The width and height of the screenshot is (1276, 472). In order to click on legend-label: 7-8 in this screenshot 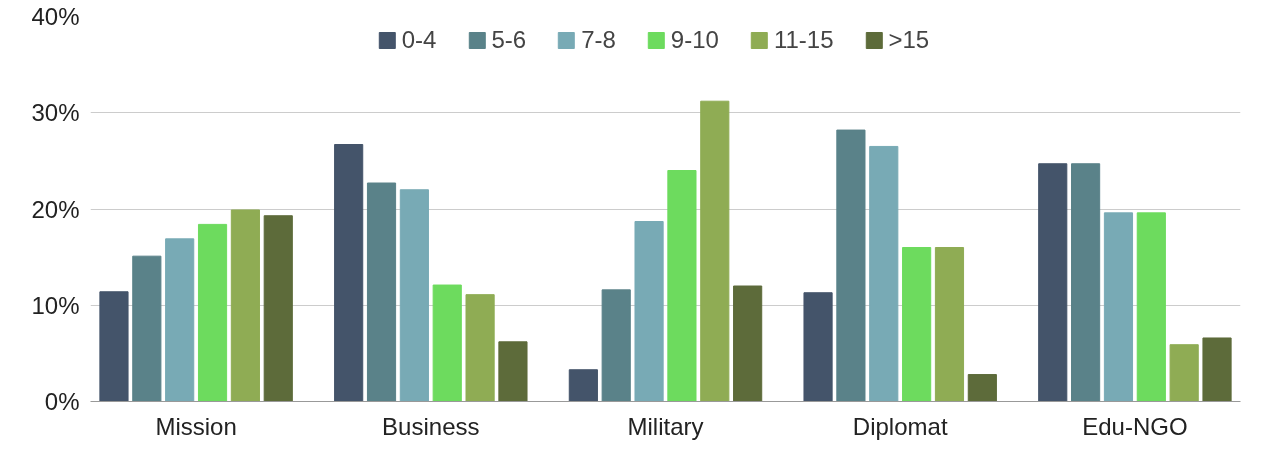, I will do `click(598, 40)`.